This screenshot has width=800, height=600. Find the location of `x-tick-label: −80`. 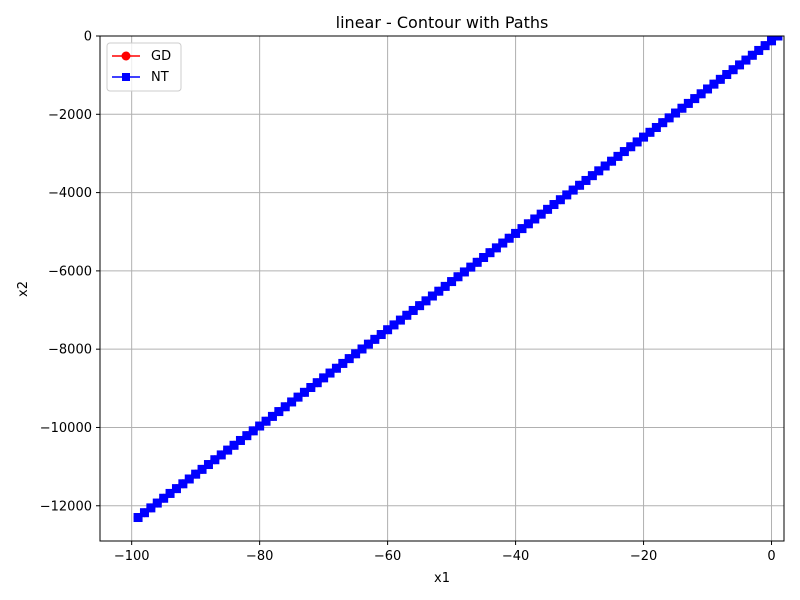

x-tick-label: −80 is located at coordinates (259, 556).